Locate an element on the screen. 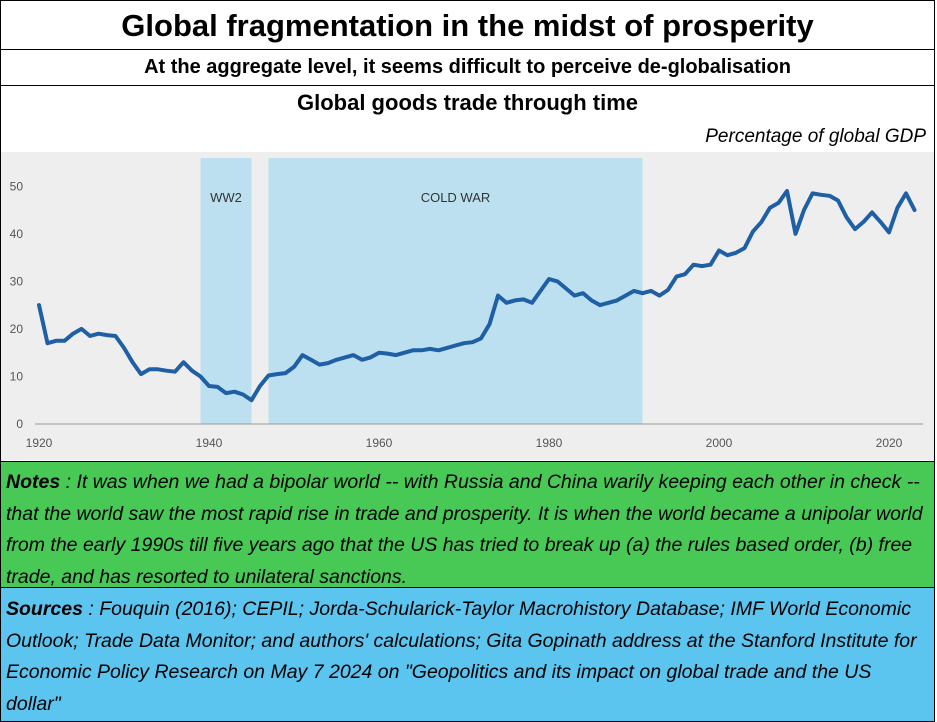 This screenshot has width=937, height=722. y-tick-label: 0 is located at coordinates (19, 424).